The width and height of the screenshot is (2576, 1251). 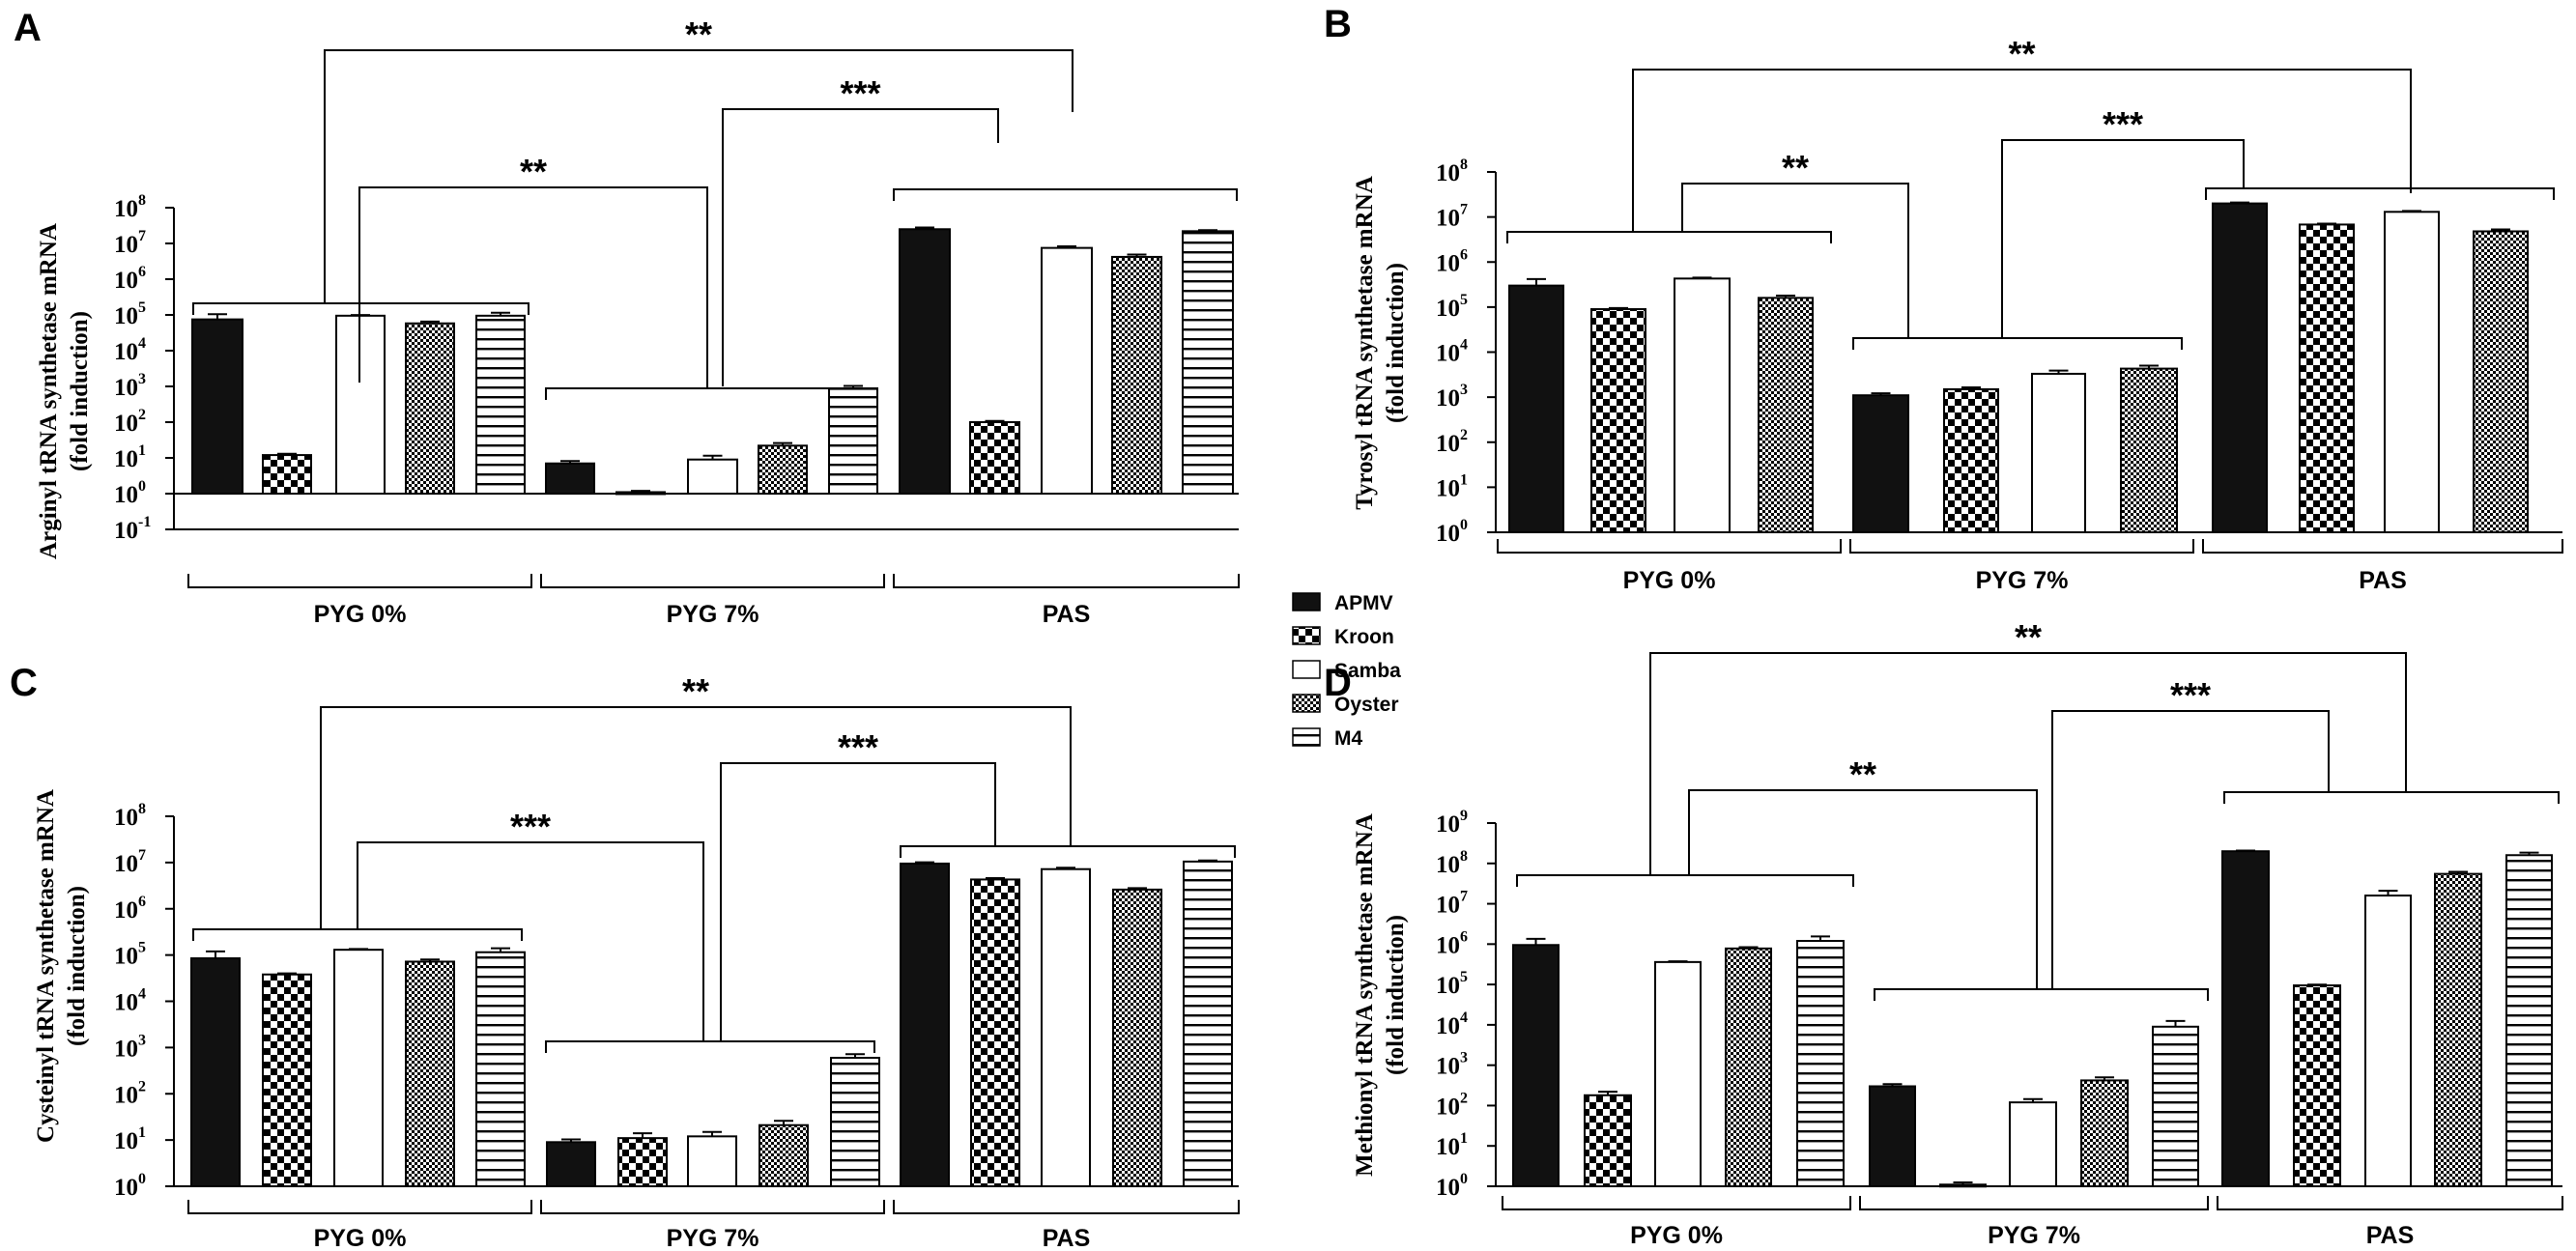 What do you see at coordinates (130, 350) in the screenshot?
I see `y-tick-label: 10⁴` at bounding box center [130, 350].